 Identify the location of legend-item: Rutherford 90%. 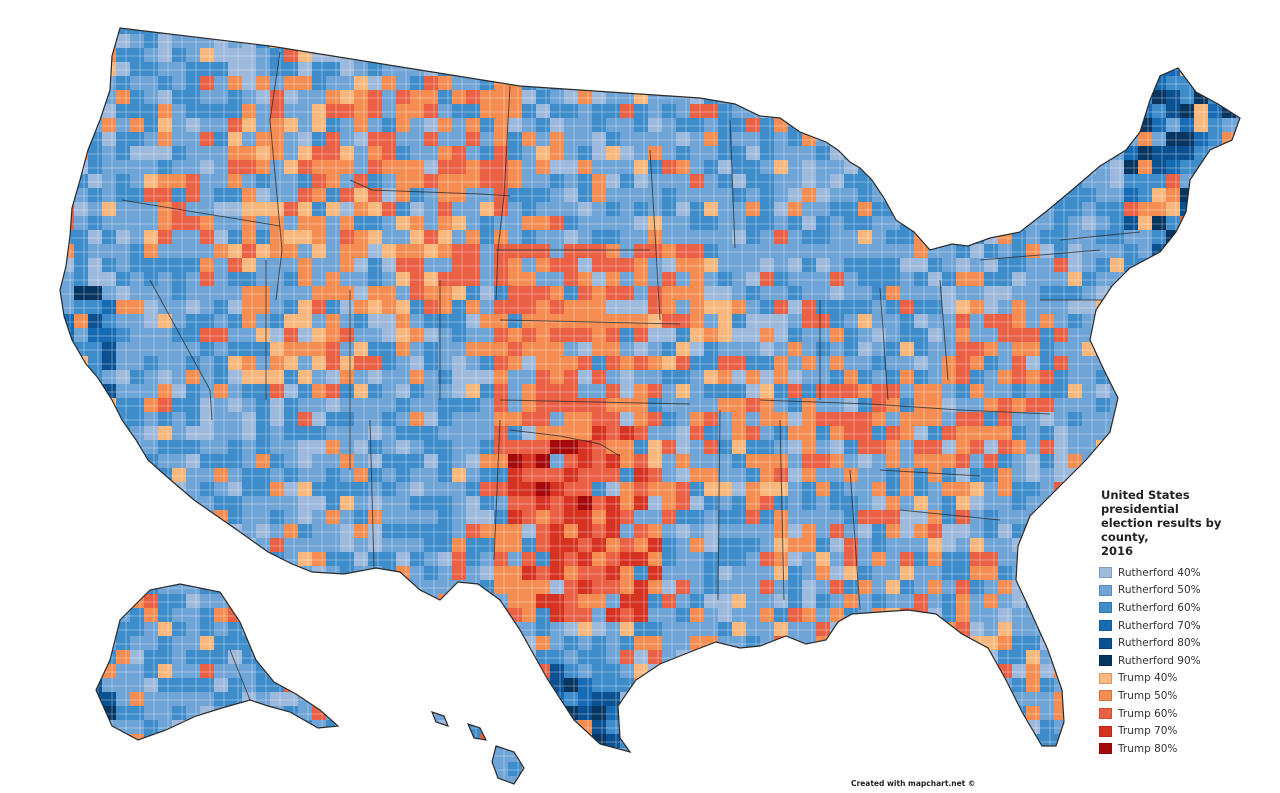
(1184, 661).